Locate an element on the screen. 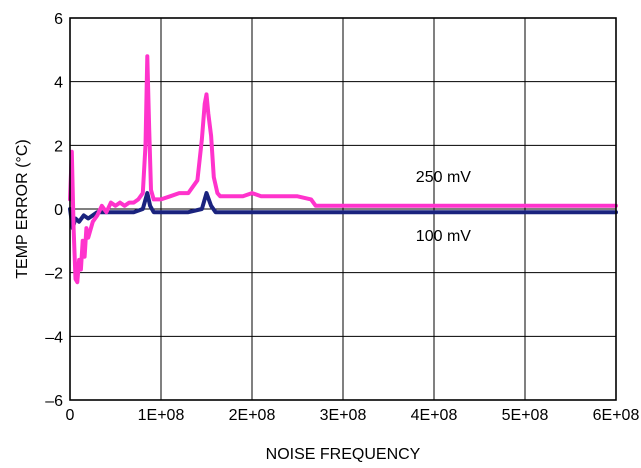  x-tick-label: 0 is located at coordinates (70, 415).